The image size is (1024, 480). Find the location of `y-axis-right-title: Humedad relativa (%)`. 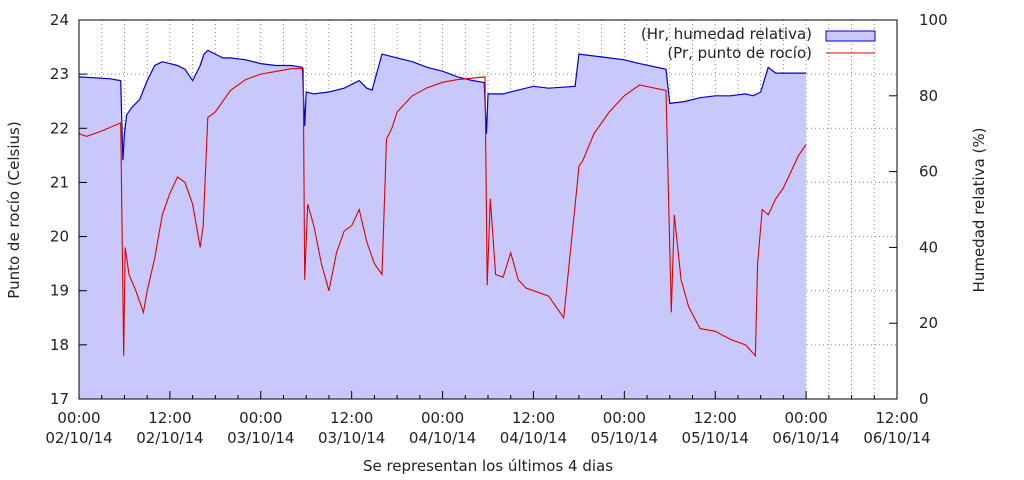

y-axis-right-title: Humedad relativa (%) is located at coordinates (979, 210).